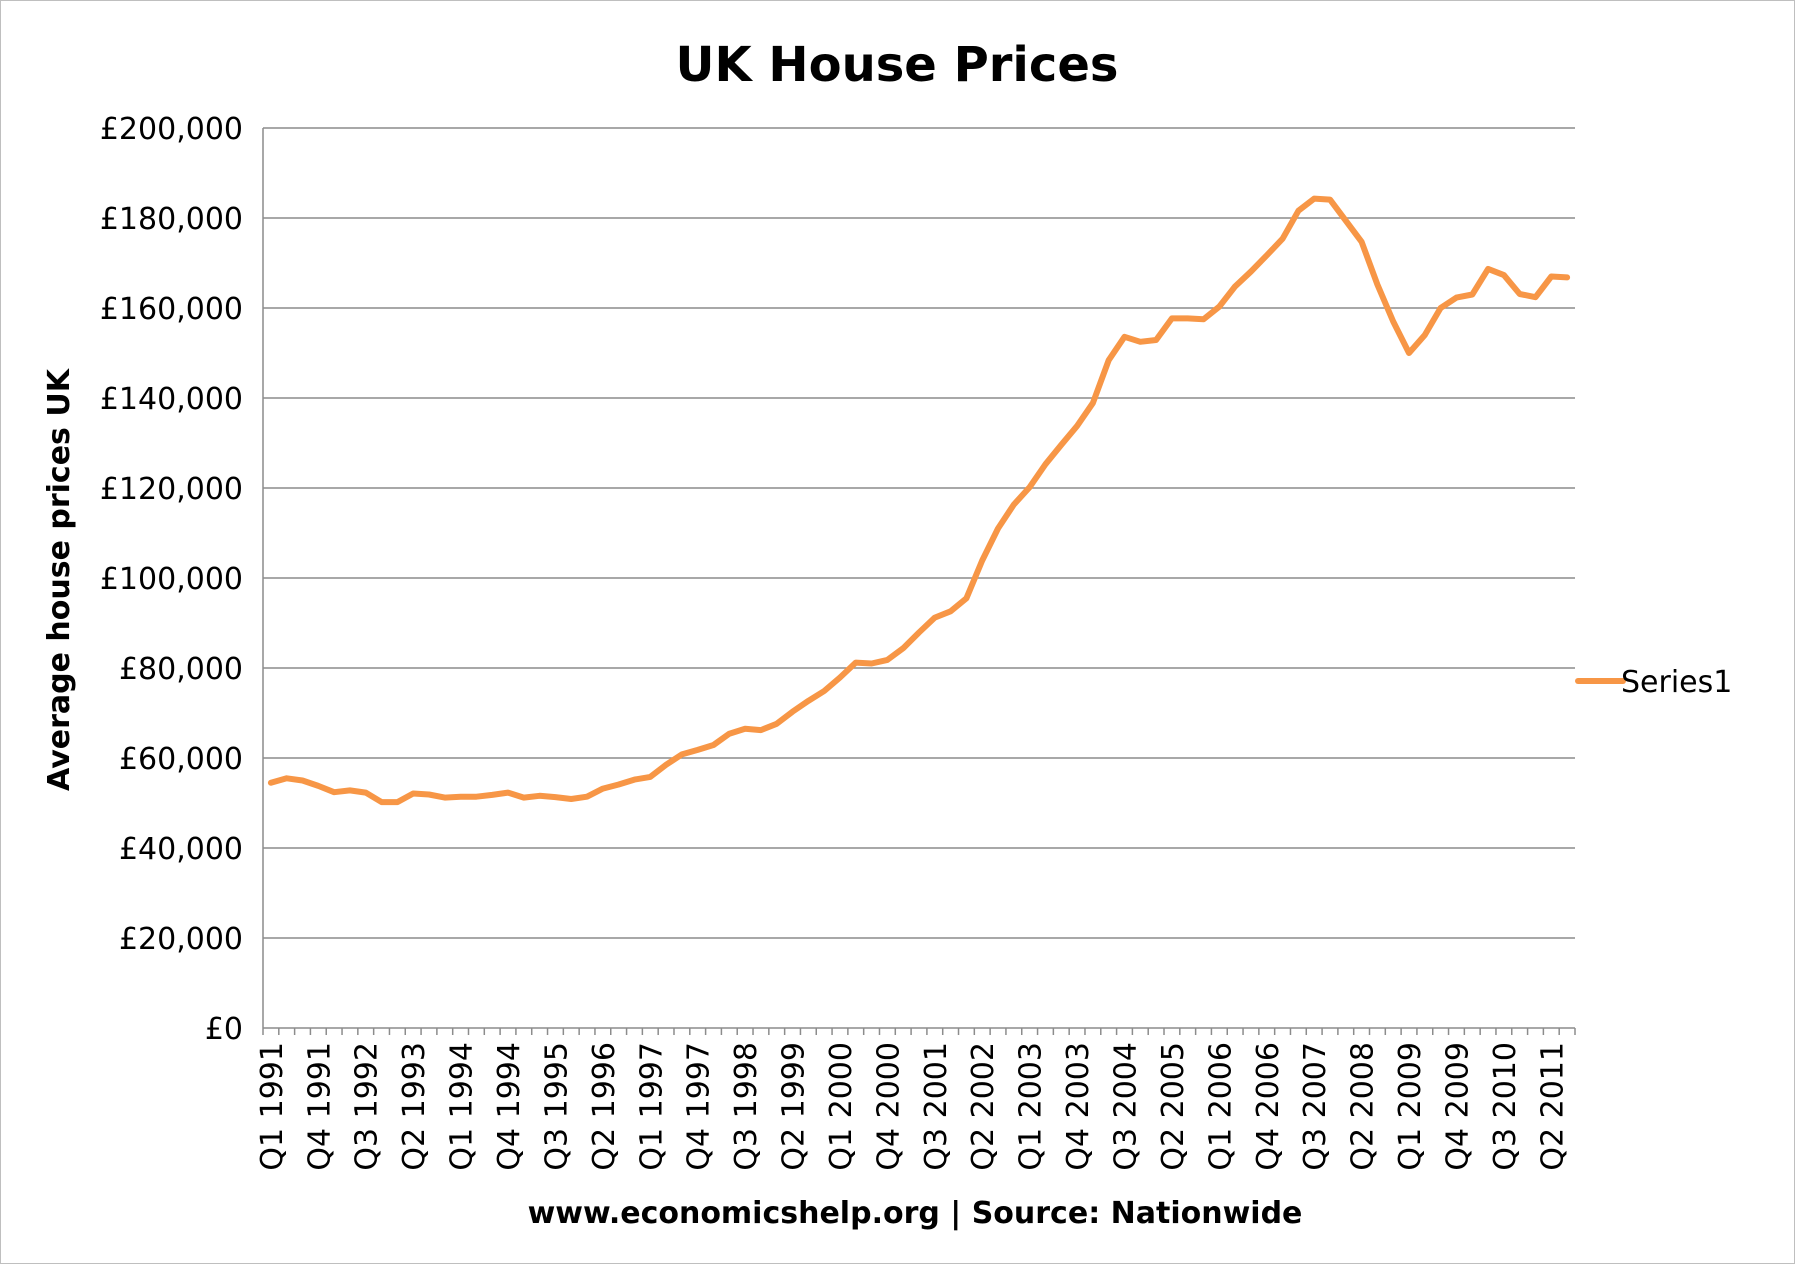 This screenshot has height=1264, width=1795. Describe the element at coordinates (272, 1106) in the screenshot. I see `x-tick-label: Q1 1991` at that location.